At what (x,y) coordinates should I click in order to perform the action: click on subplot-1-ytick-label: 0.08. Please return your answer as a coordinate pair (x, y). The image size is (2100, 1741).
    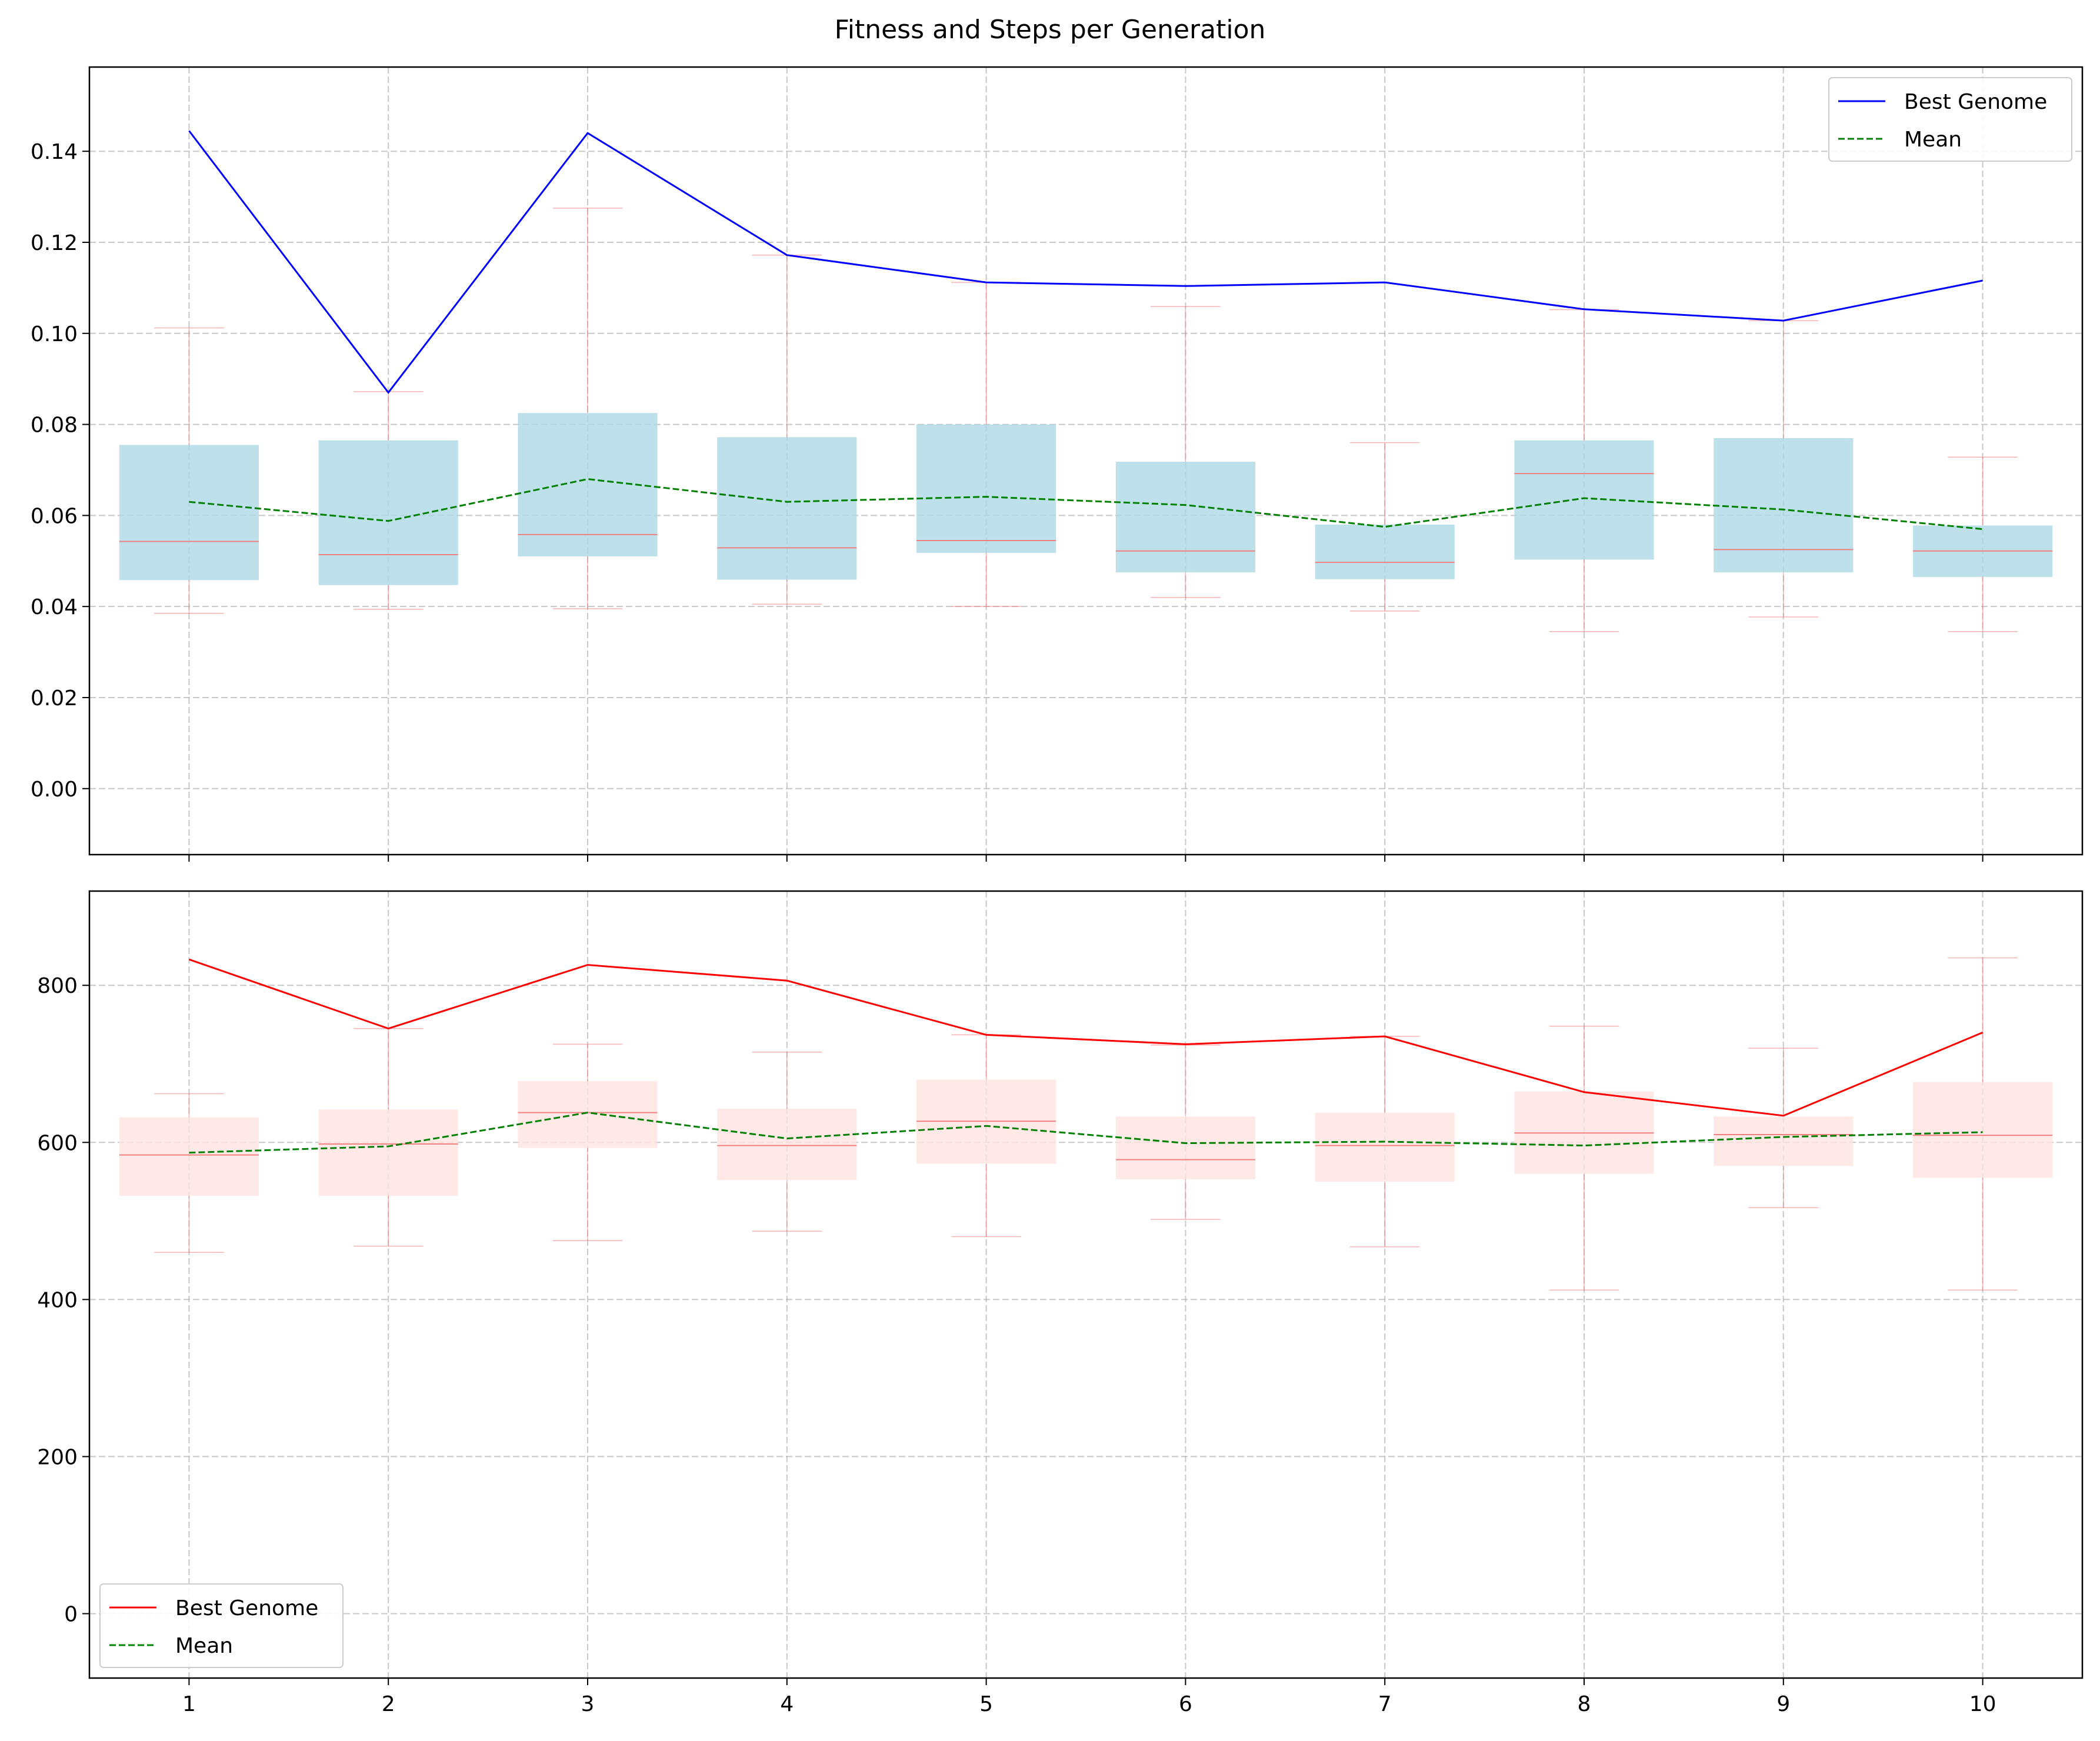
    Looking at the image, I should click on (54, 425).